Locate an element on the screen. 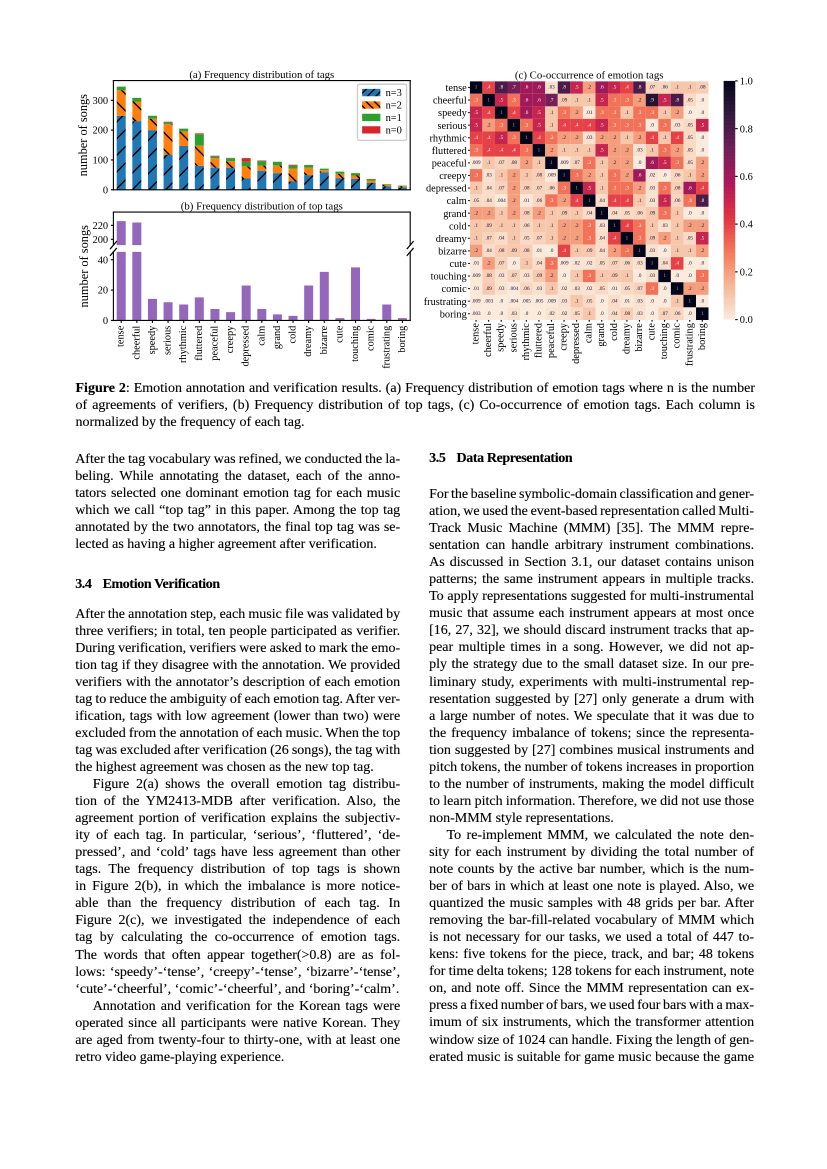 This screenshot has width=827, height=1169. svg-text: frustrating is located at coordinates (689, 344).